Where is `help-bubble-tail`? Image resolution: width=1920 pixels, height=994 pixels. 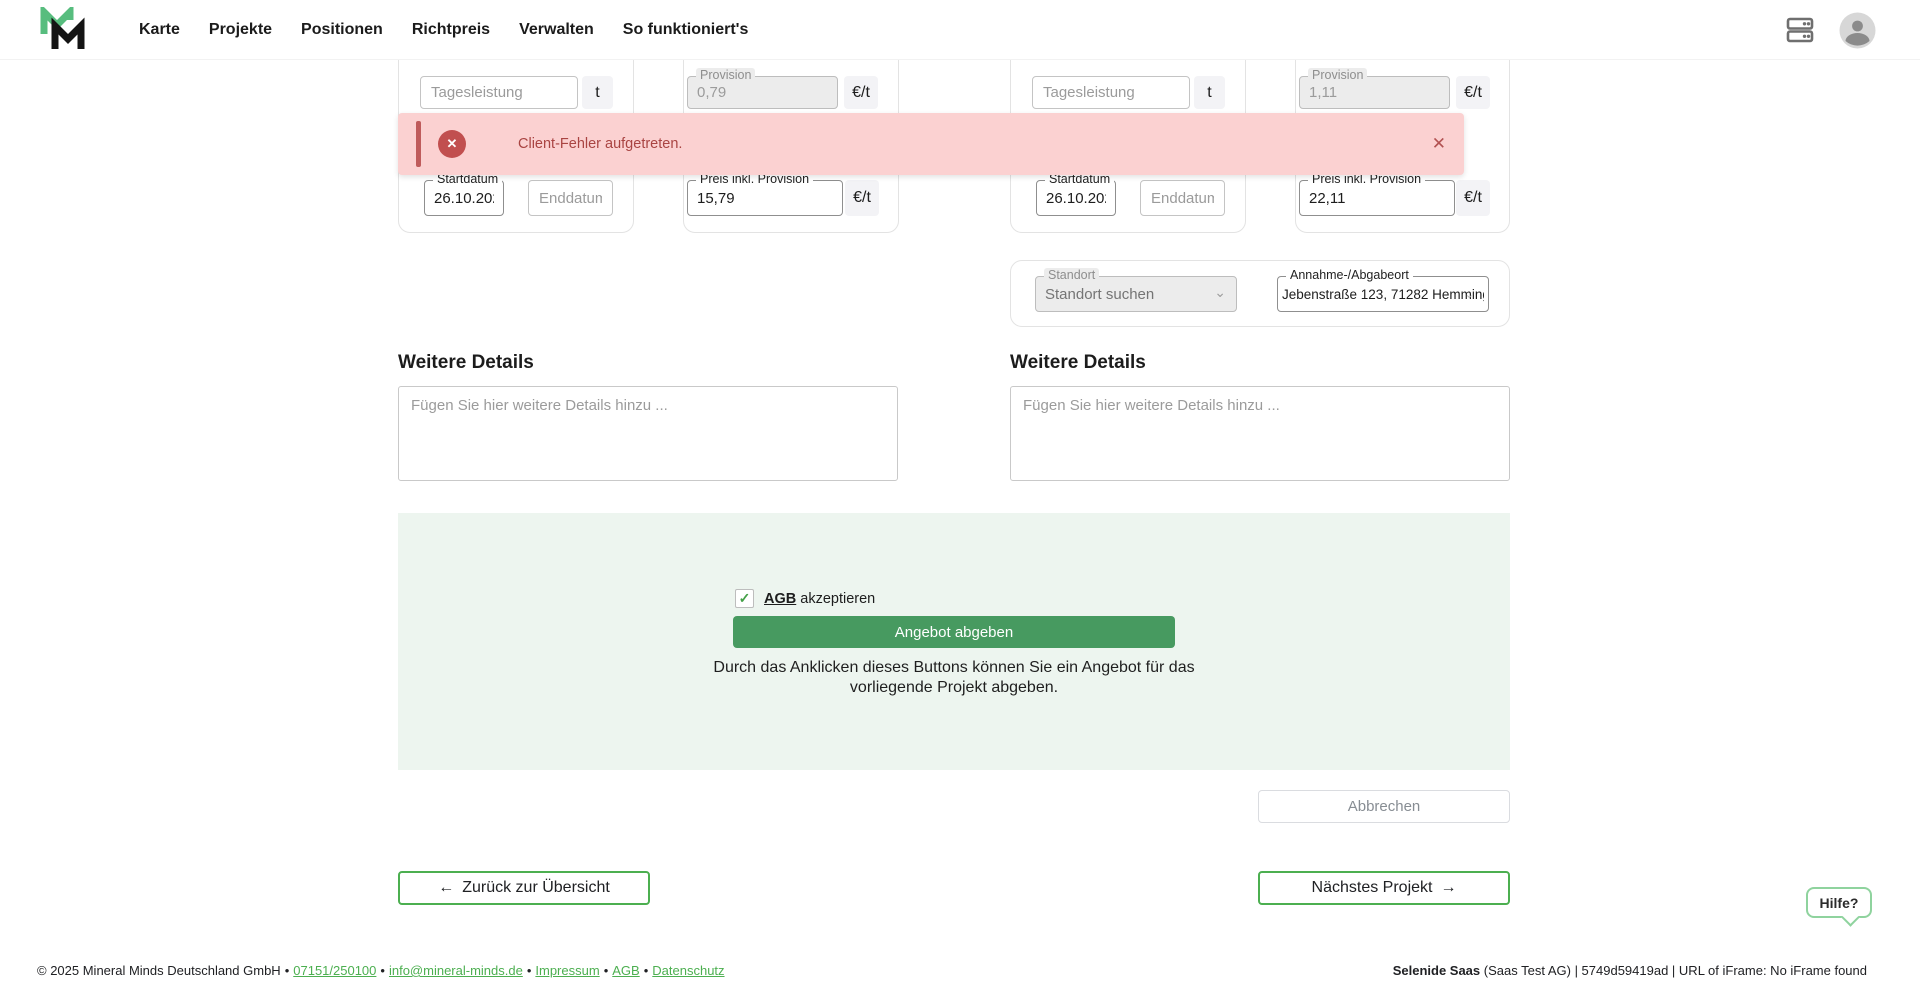
help-bubble-tail is located at coordinates (1850, 917).